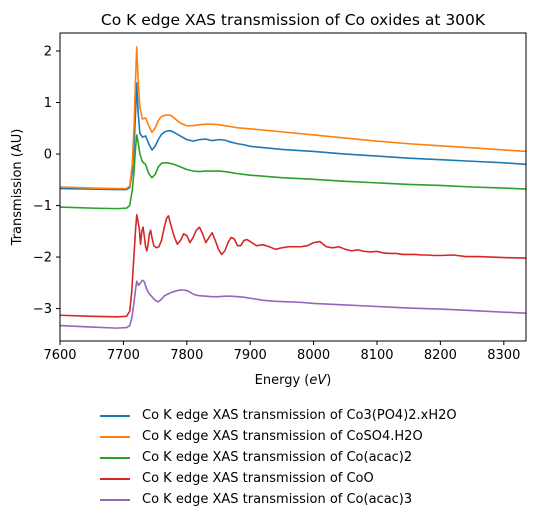  I want to click on legend-item: Co K edge XAS transmission of CoO, so click(310, 478).